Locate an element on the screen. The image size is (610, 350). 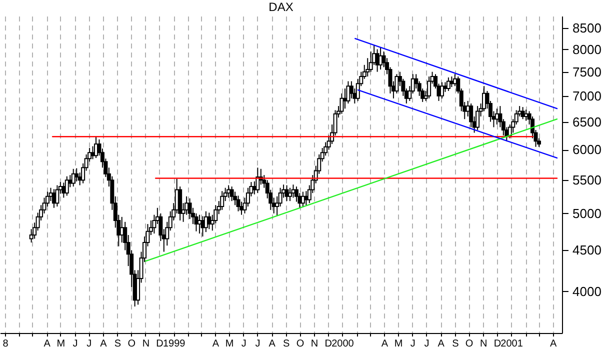
y-tick-label: 6500 is located at coordinates (587, 122).